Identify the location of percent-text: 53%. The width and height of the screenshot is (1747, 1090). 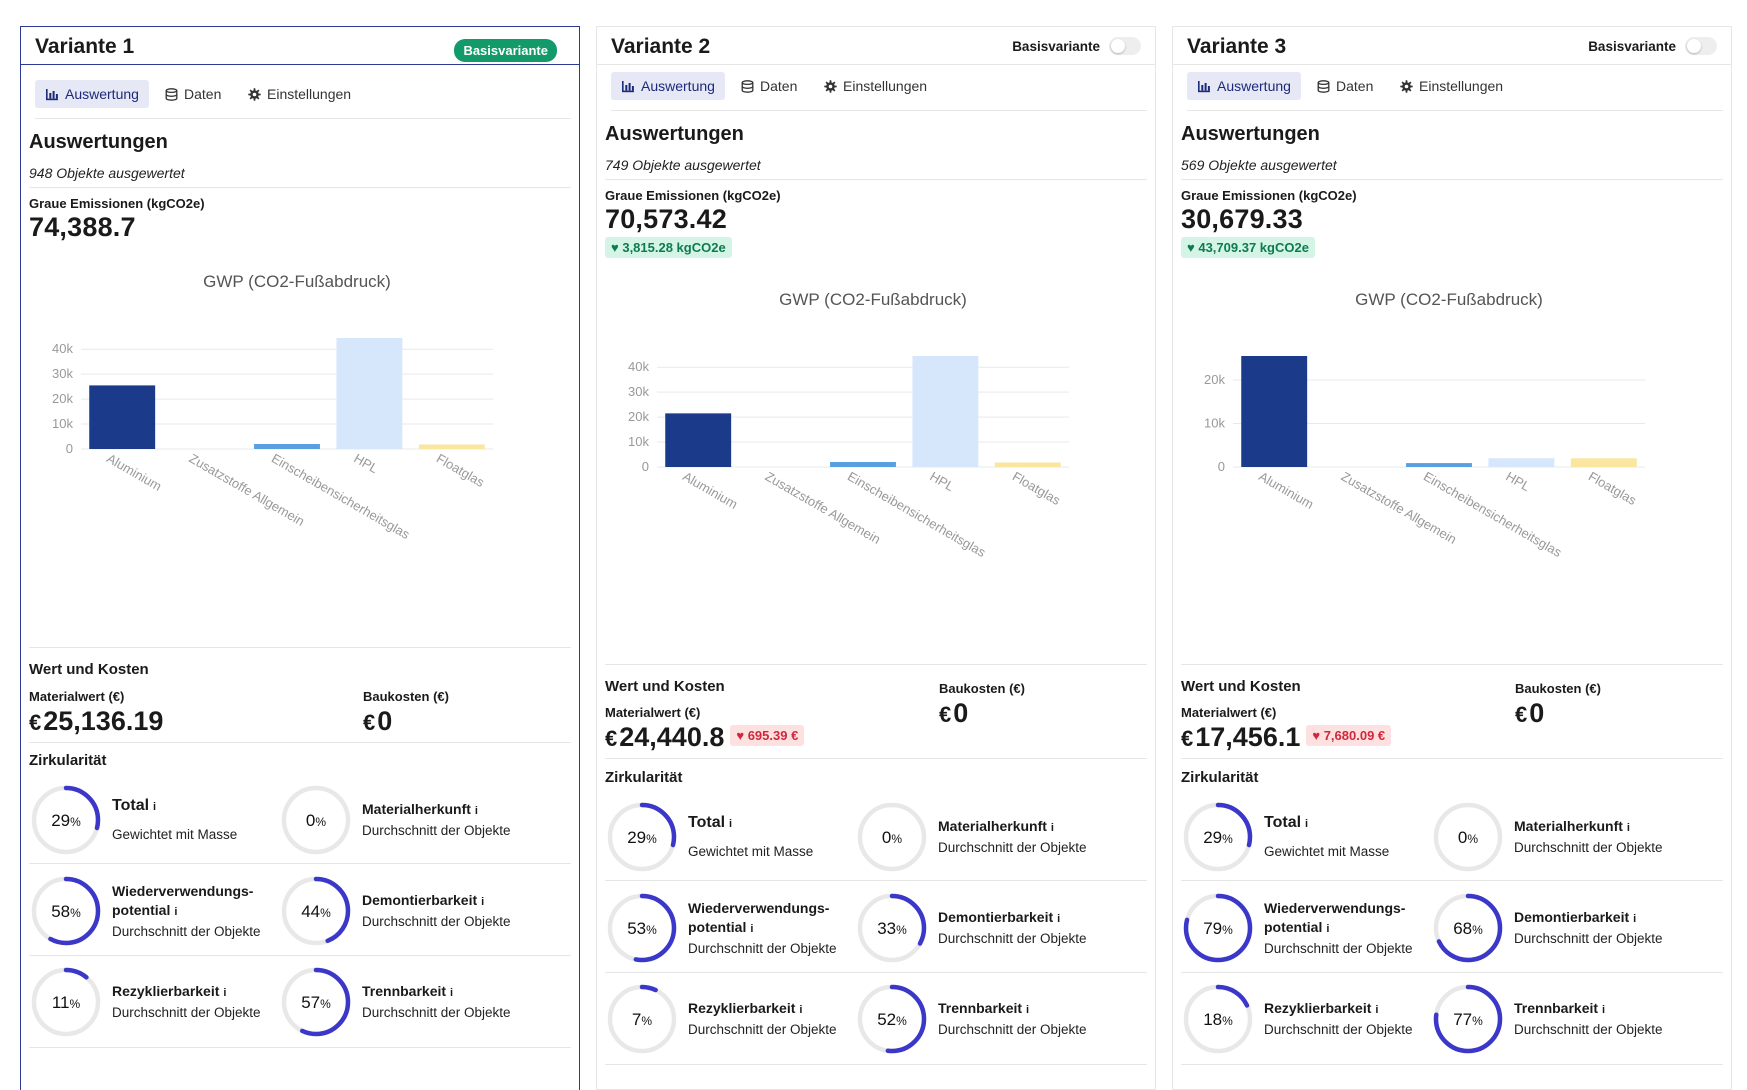
(642, 928).